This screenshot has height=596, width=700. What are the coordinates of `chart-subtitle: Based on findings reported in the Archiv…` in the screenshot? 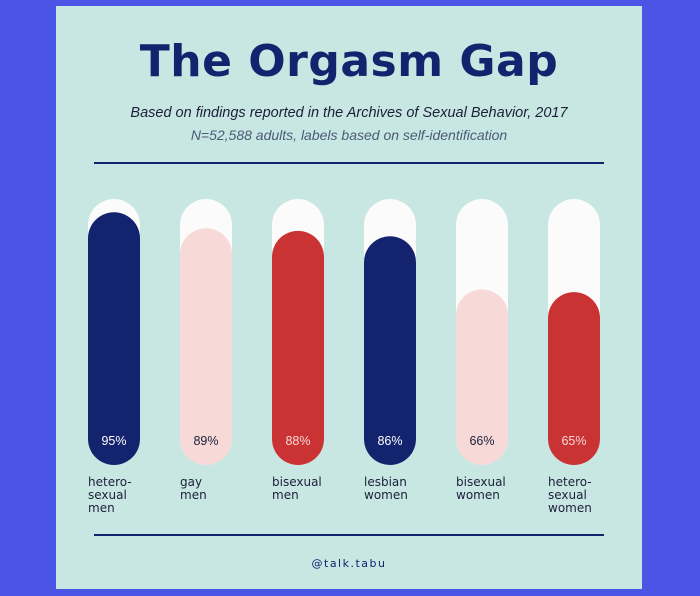 It's located at (349, 113).